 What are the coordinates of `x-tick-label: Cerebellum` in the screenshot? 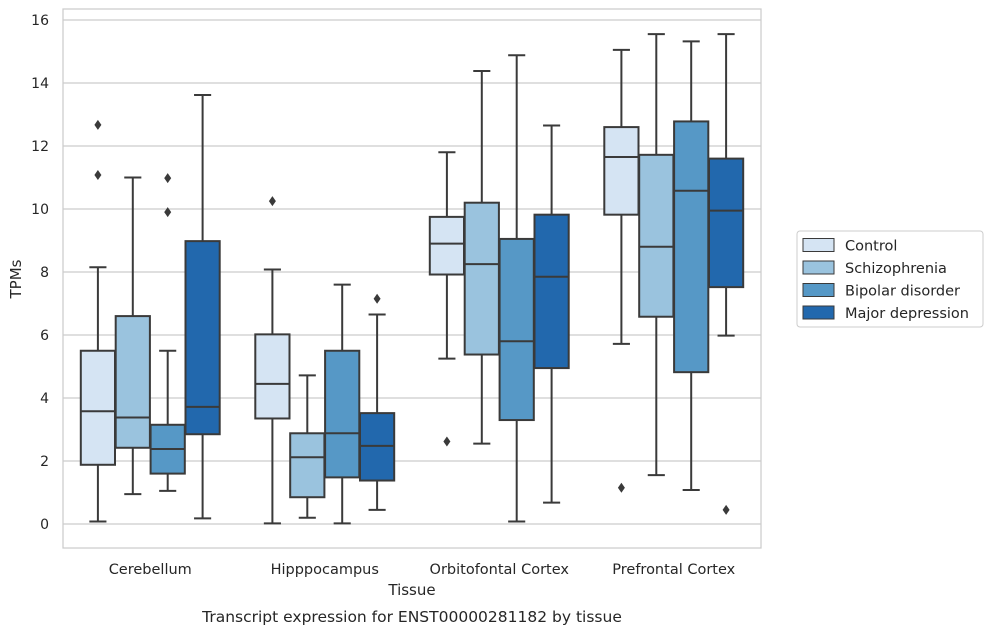 It's located at (150, 570).